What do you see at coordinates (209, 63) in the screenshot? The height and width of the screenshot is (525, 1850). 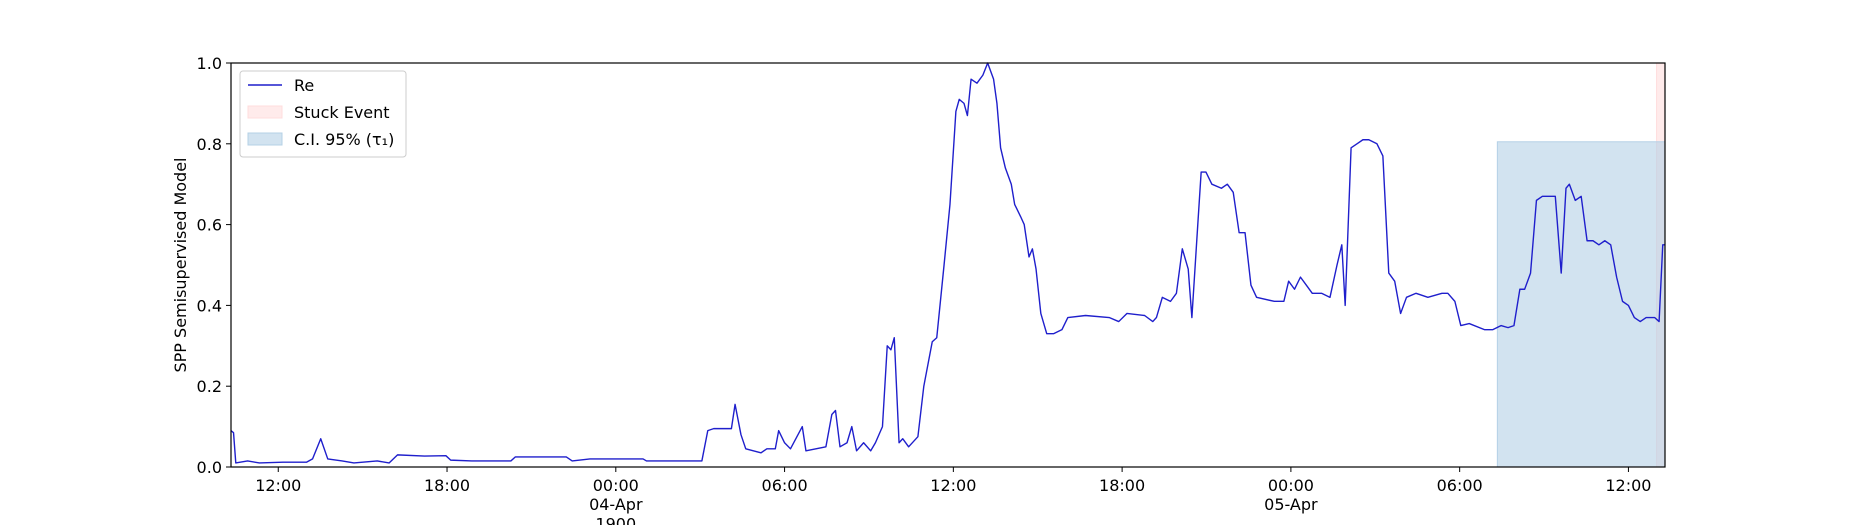 I see `y-tick-label: 1.0` at bounding box center [209, 63].